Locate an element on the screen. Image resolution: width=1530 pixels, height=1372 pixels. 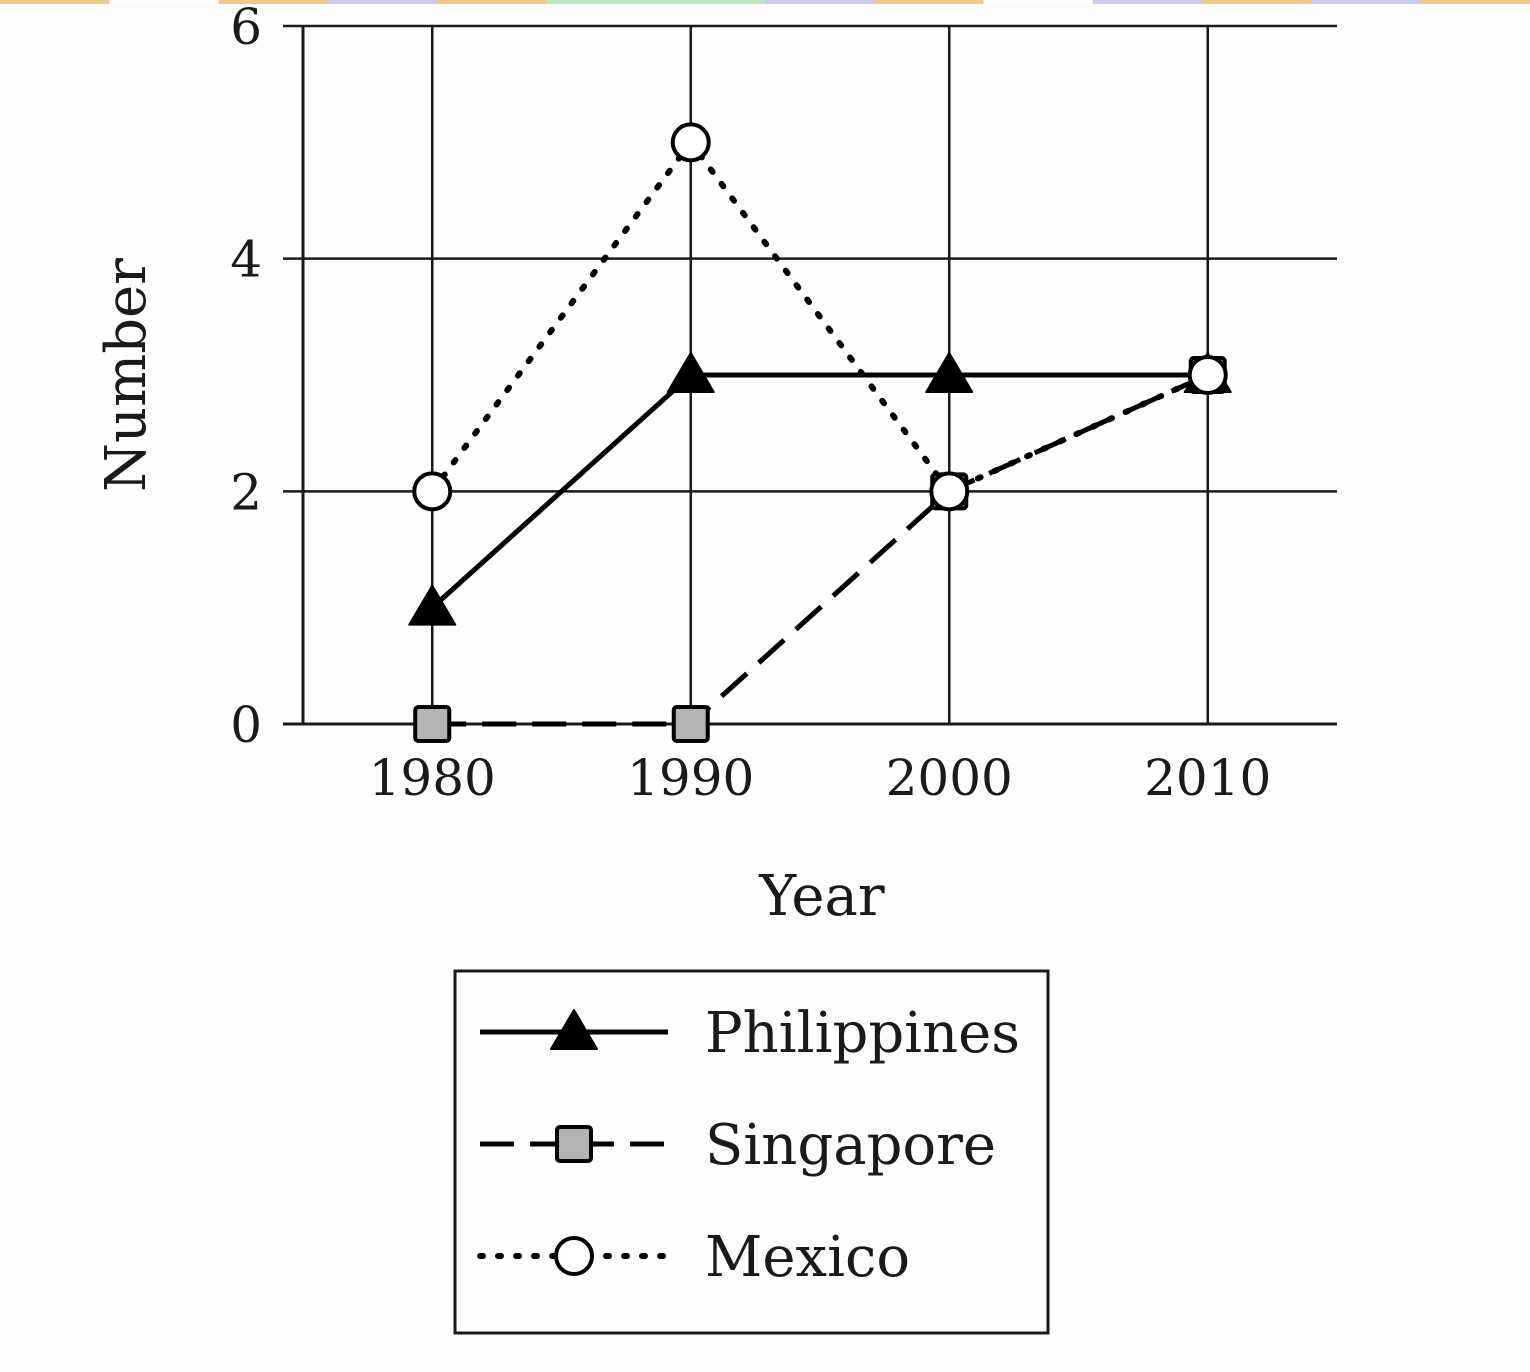
y-axis-label: Number is located at coordinates (126, 375).